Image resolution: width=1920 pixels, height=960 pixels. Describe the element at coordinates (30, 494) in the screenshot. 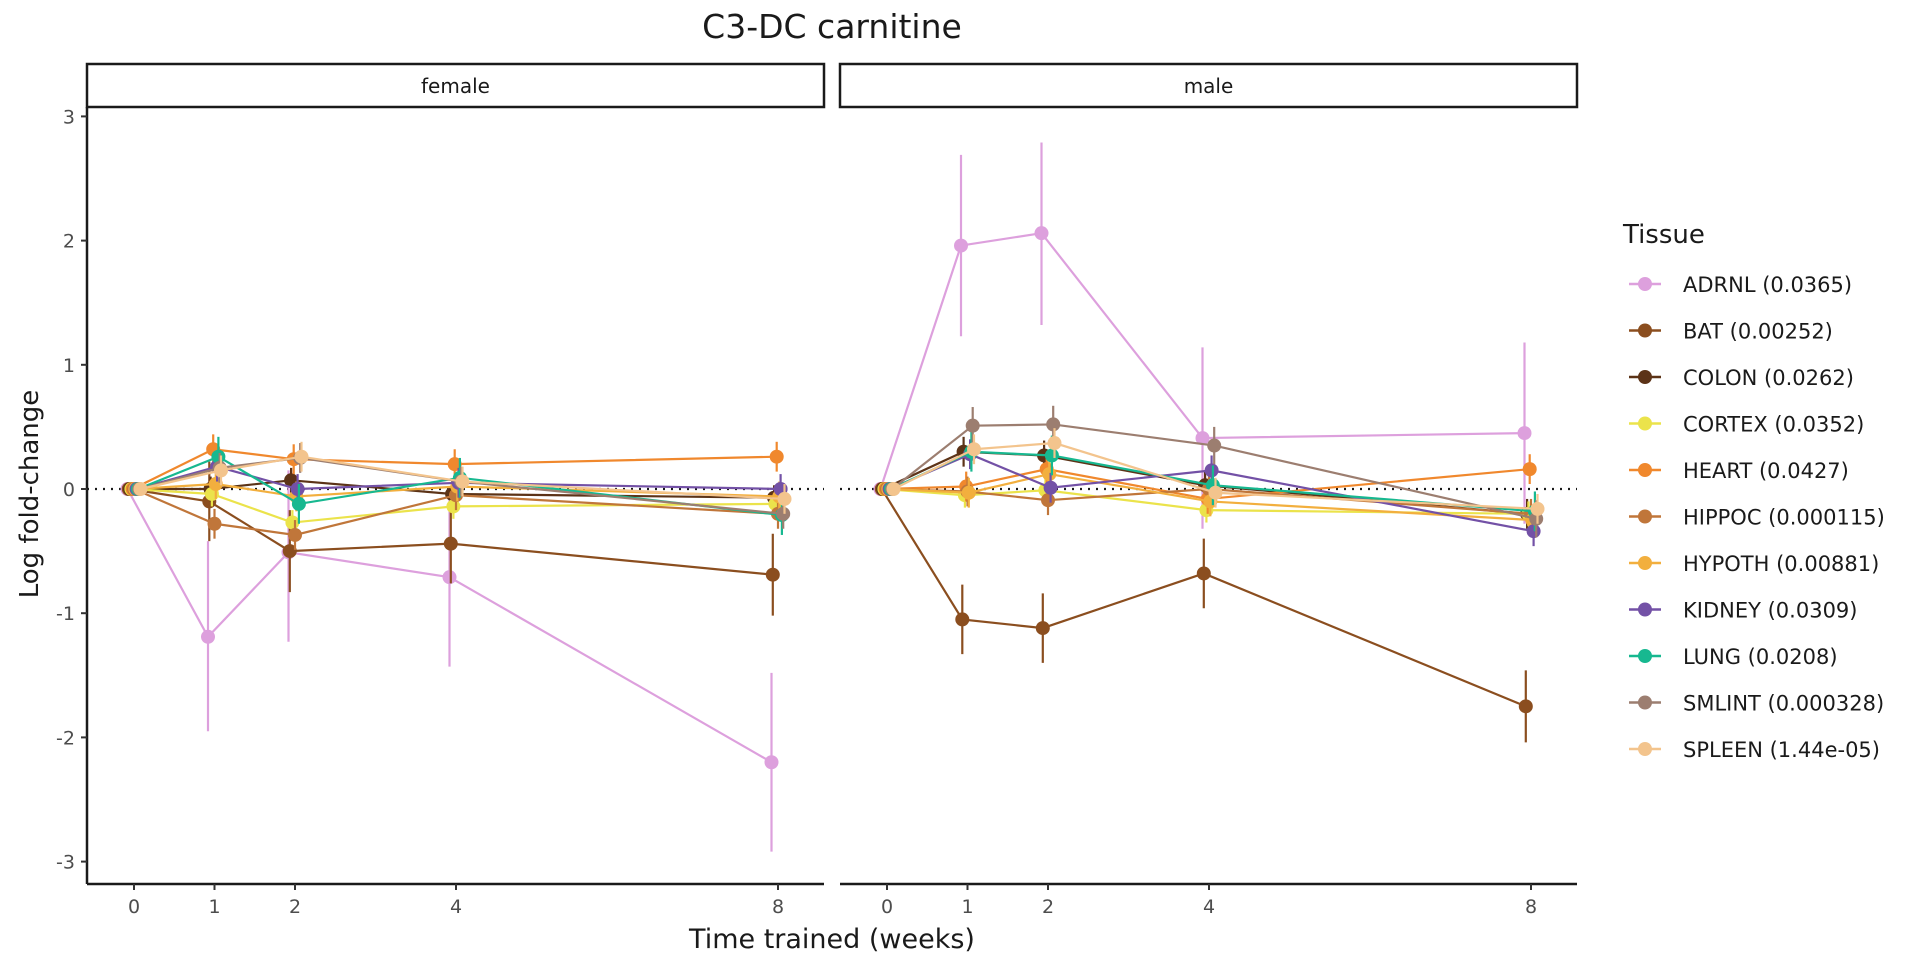

I see `y-axis-label: Log fold-change` at that location.